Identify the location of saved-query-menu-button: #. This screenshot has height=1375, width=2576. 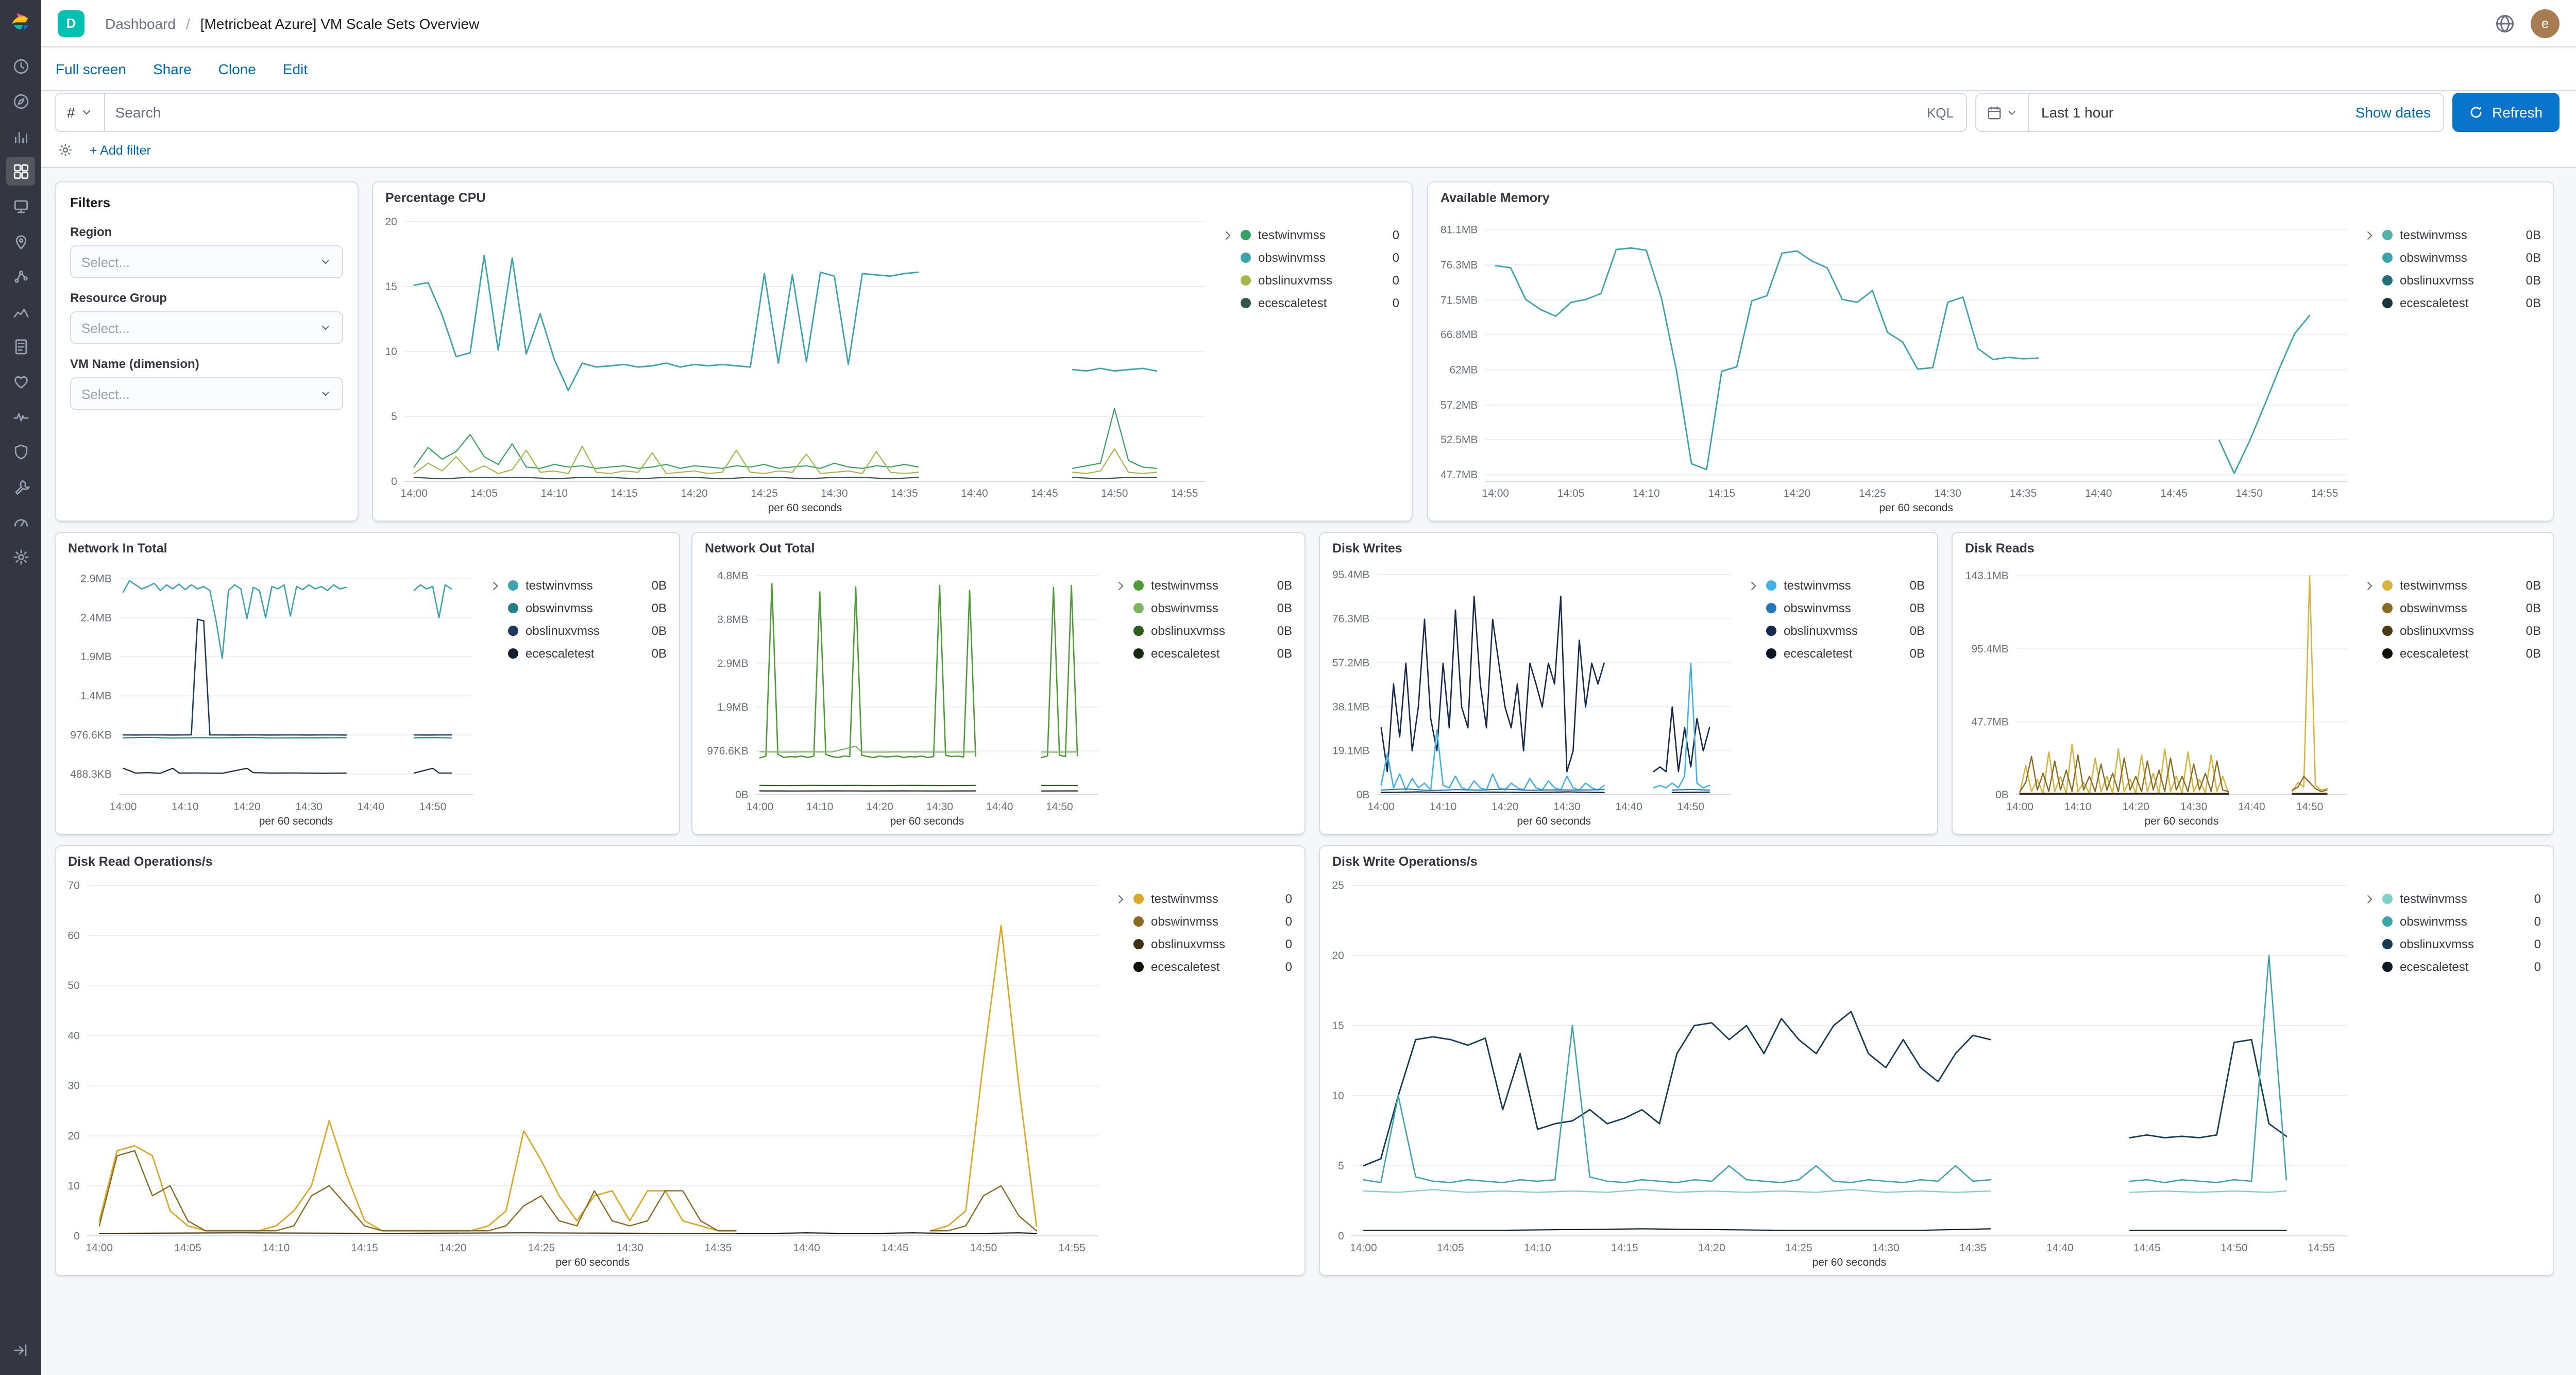
(80, 112).